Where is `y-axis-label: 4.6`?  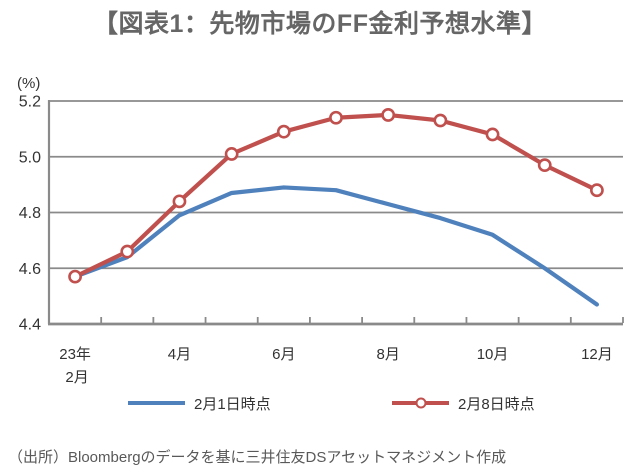 y-axis-label: 4.6 is located at coordinates (30, 269).